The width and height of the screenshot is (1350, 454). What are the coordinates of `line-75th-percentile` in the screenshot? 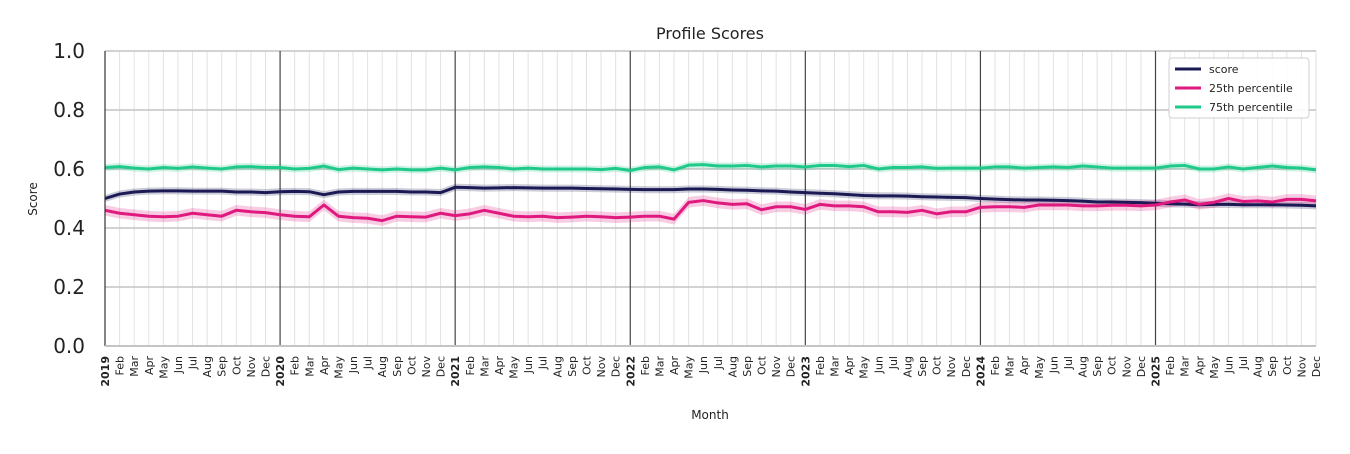 It's located at (710, 167).